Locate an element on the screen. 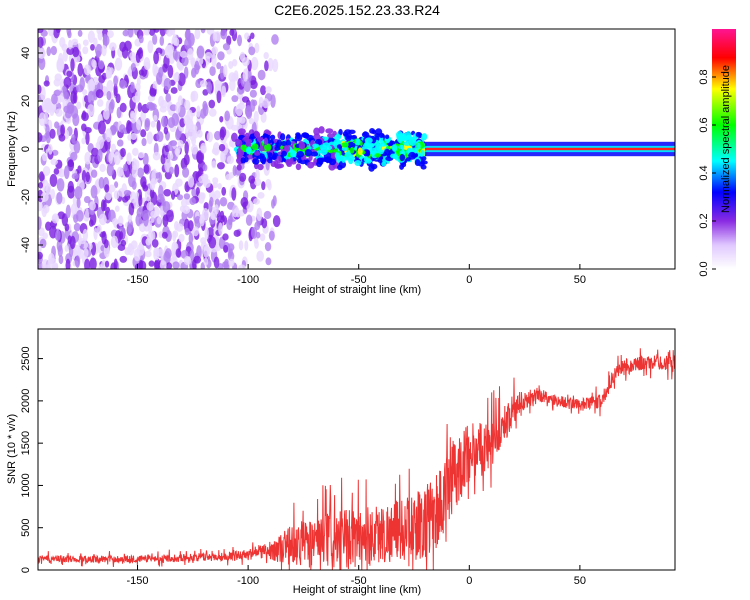 The width and height of the screenshot is (750, 600). top-y-axis: -40 -20 0 20 40 is located at coordinates (31, 150).